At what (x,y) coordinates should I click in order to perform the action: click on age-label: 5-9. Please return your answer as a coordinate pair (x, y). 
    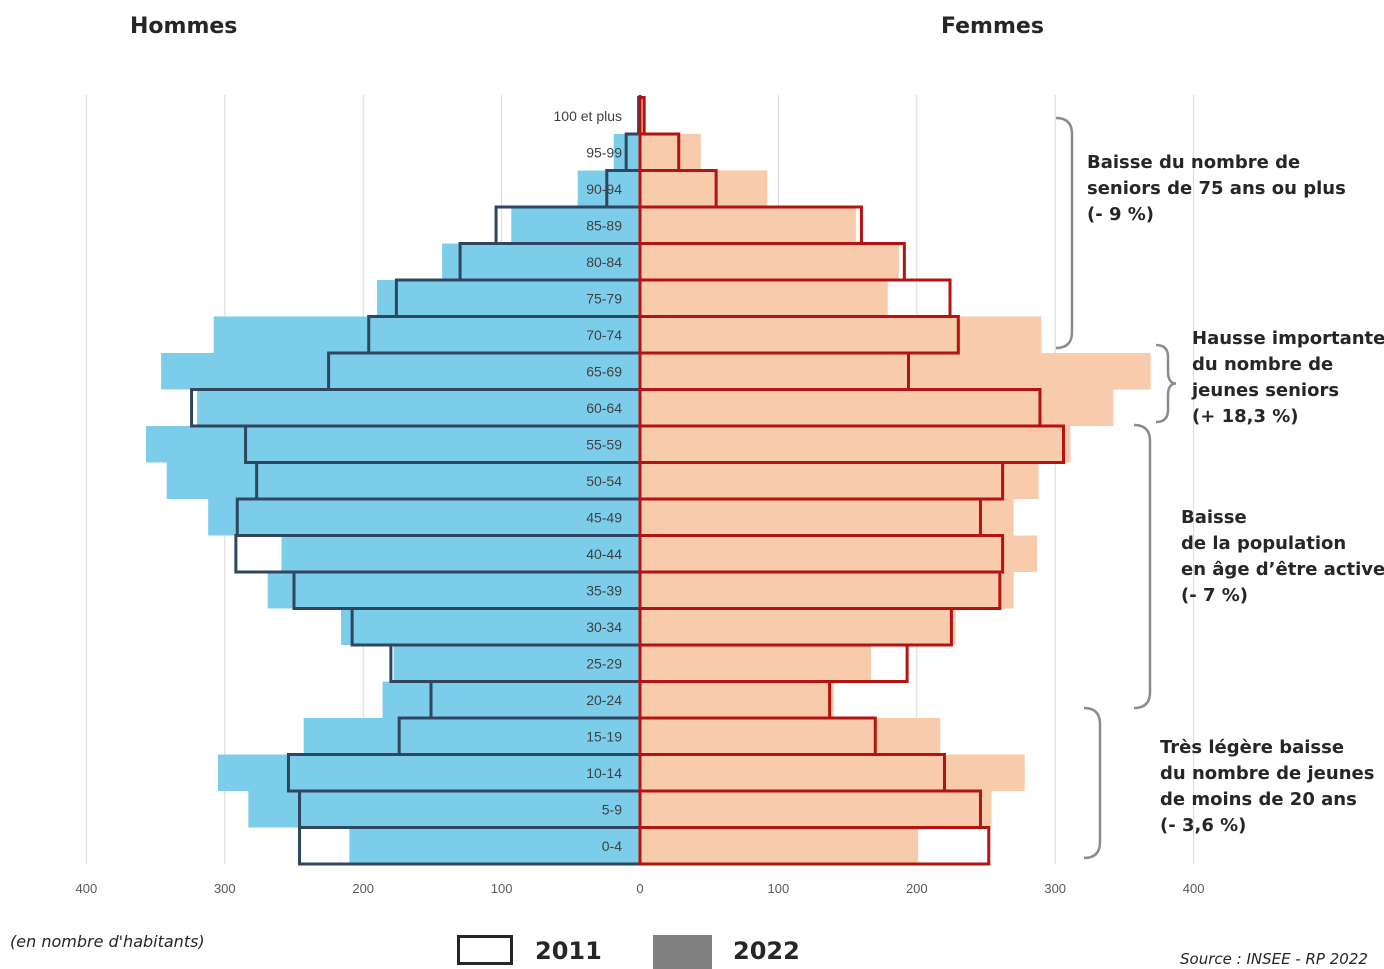
    Looking at the image, I should click on (612, 809).